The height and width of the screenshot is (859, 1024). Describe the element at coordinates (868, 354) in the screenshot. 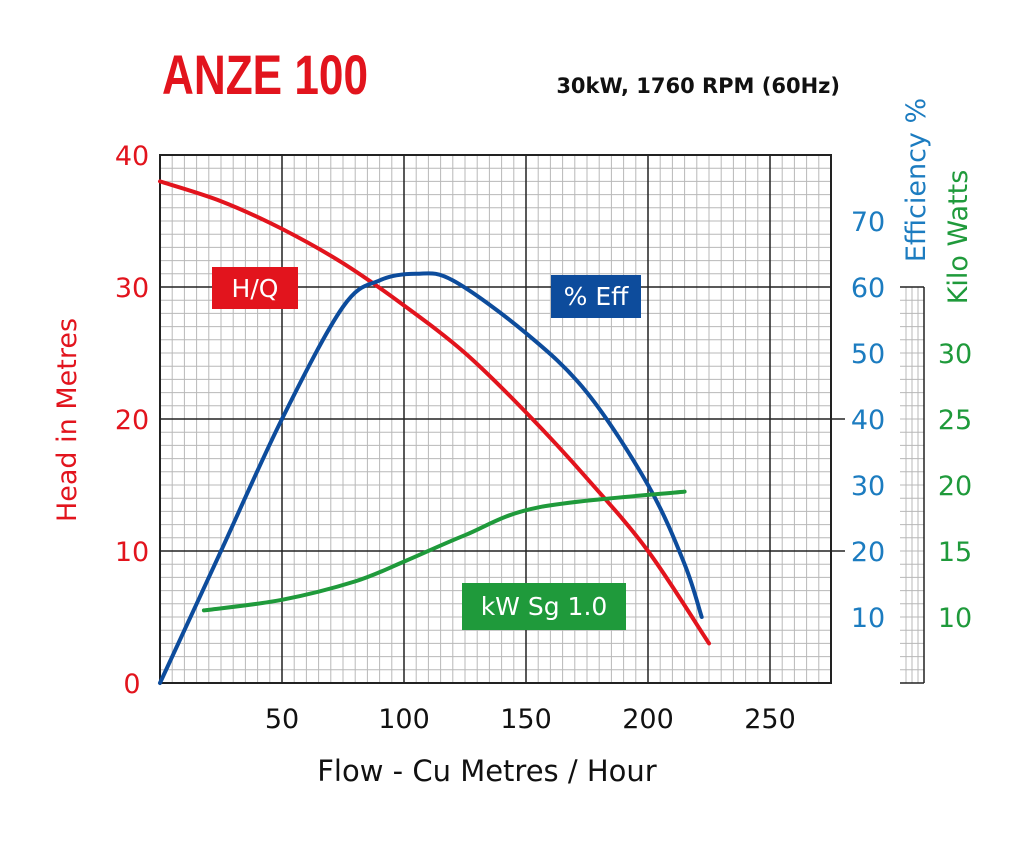

I see `efficiency-tick-label: 50` at that location.